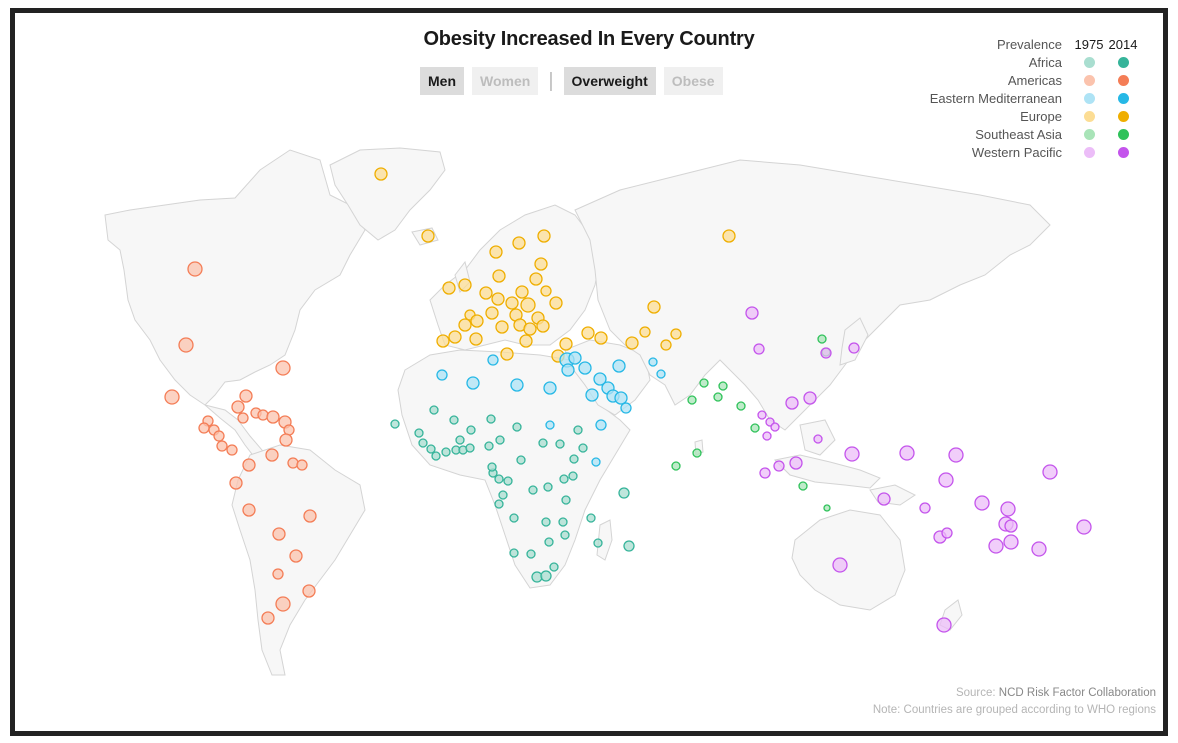 The image size is (1178, 743). What do you see at coordinates (442, 81) in the screenshot?
I see `toggle-men-button: Men` at bounding box center [442, 81].